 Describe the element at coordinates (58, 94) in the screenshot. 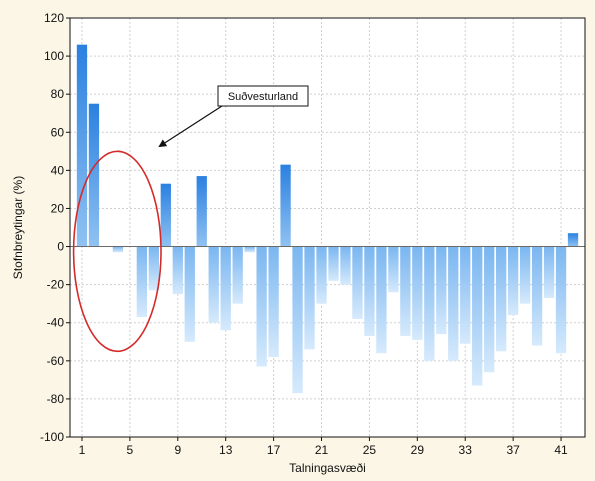

I see `y-tick-label: 80` at that location.